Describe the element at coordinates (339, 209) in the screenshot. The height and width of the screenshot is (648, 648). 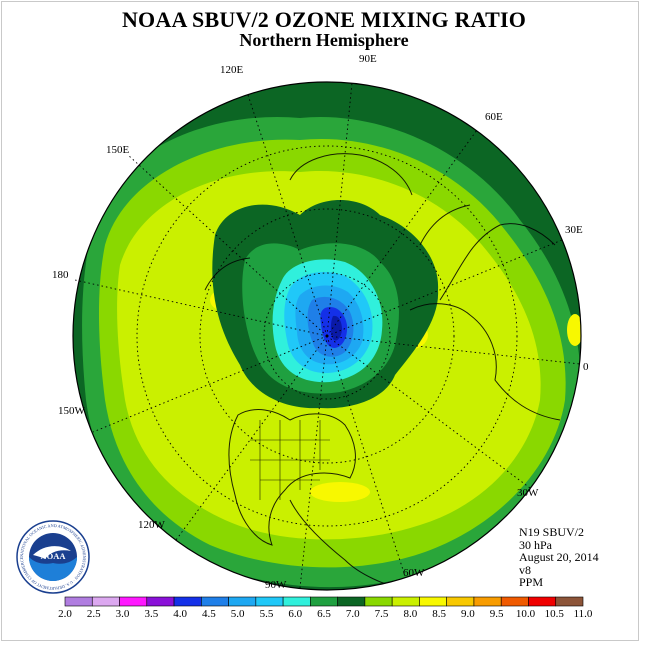
I see `meridian-90e` at that location.